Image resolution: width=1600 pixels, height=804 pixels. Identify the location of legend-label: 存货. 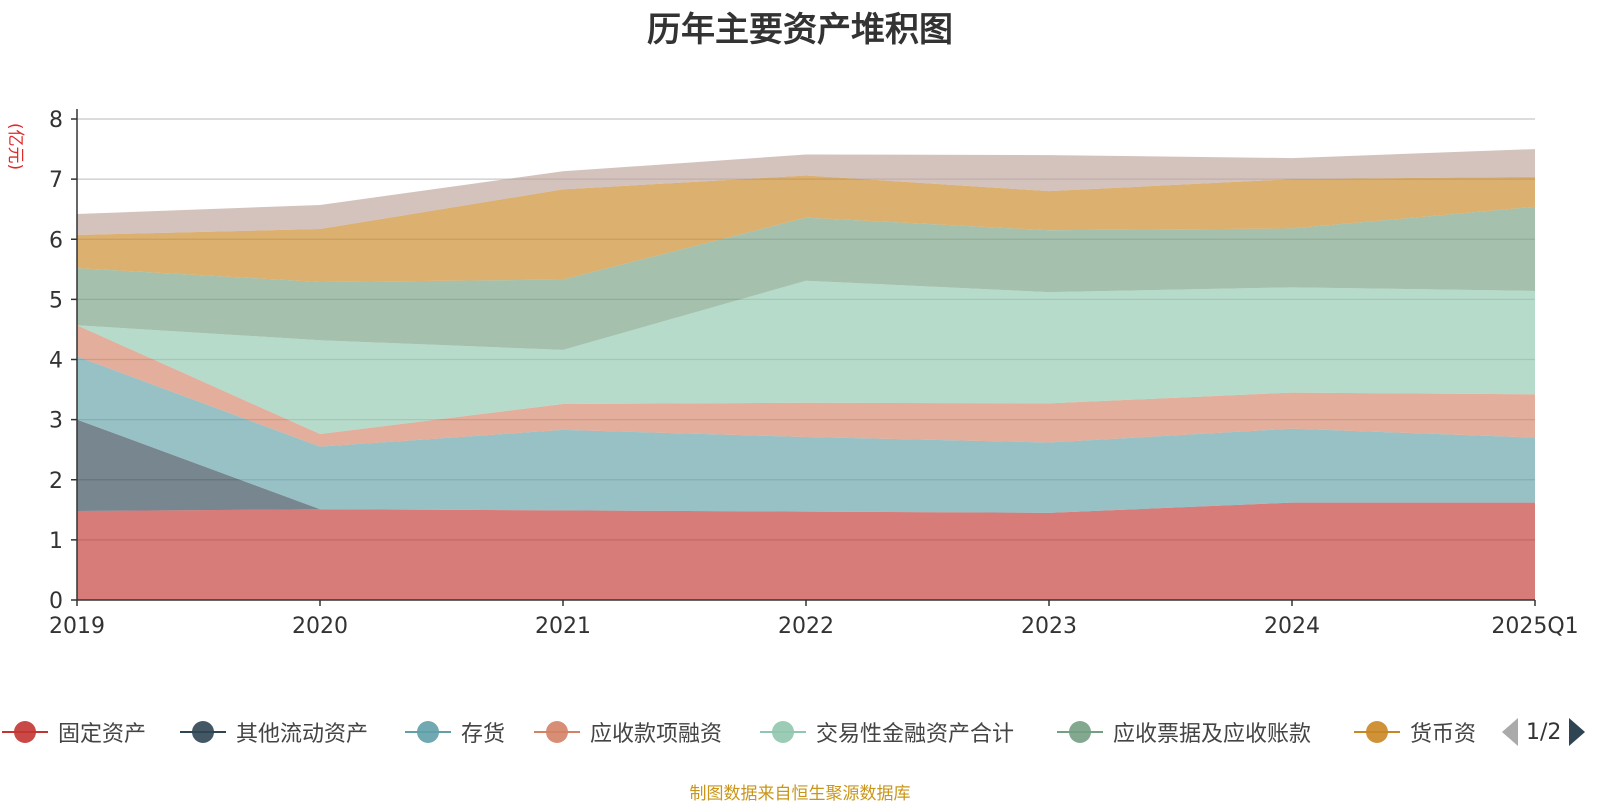
(483, 734).